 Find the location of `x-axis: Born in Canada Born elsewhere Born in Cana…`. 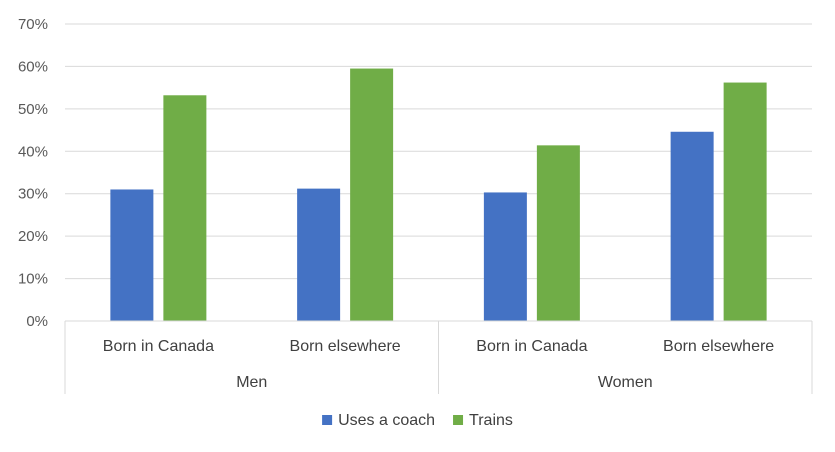

x-axis: Born in Canada Born elsewhere Born in Cana… is located at coordinates (438, 357).